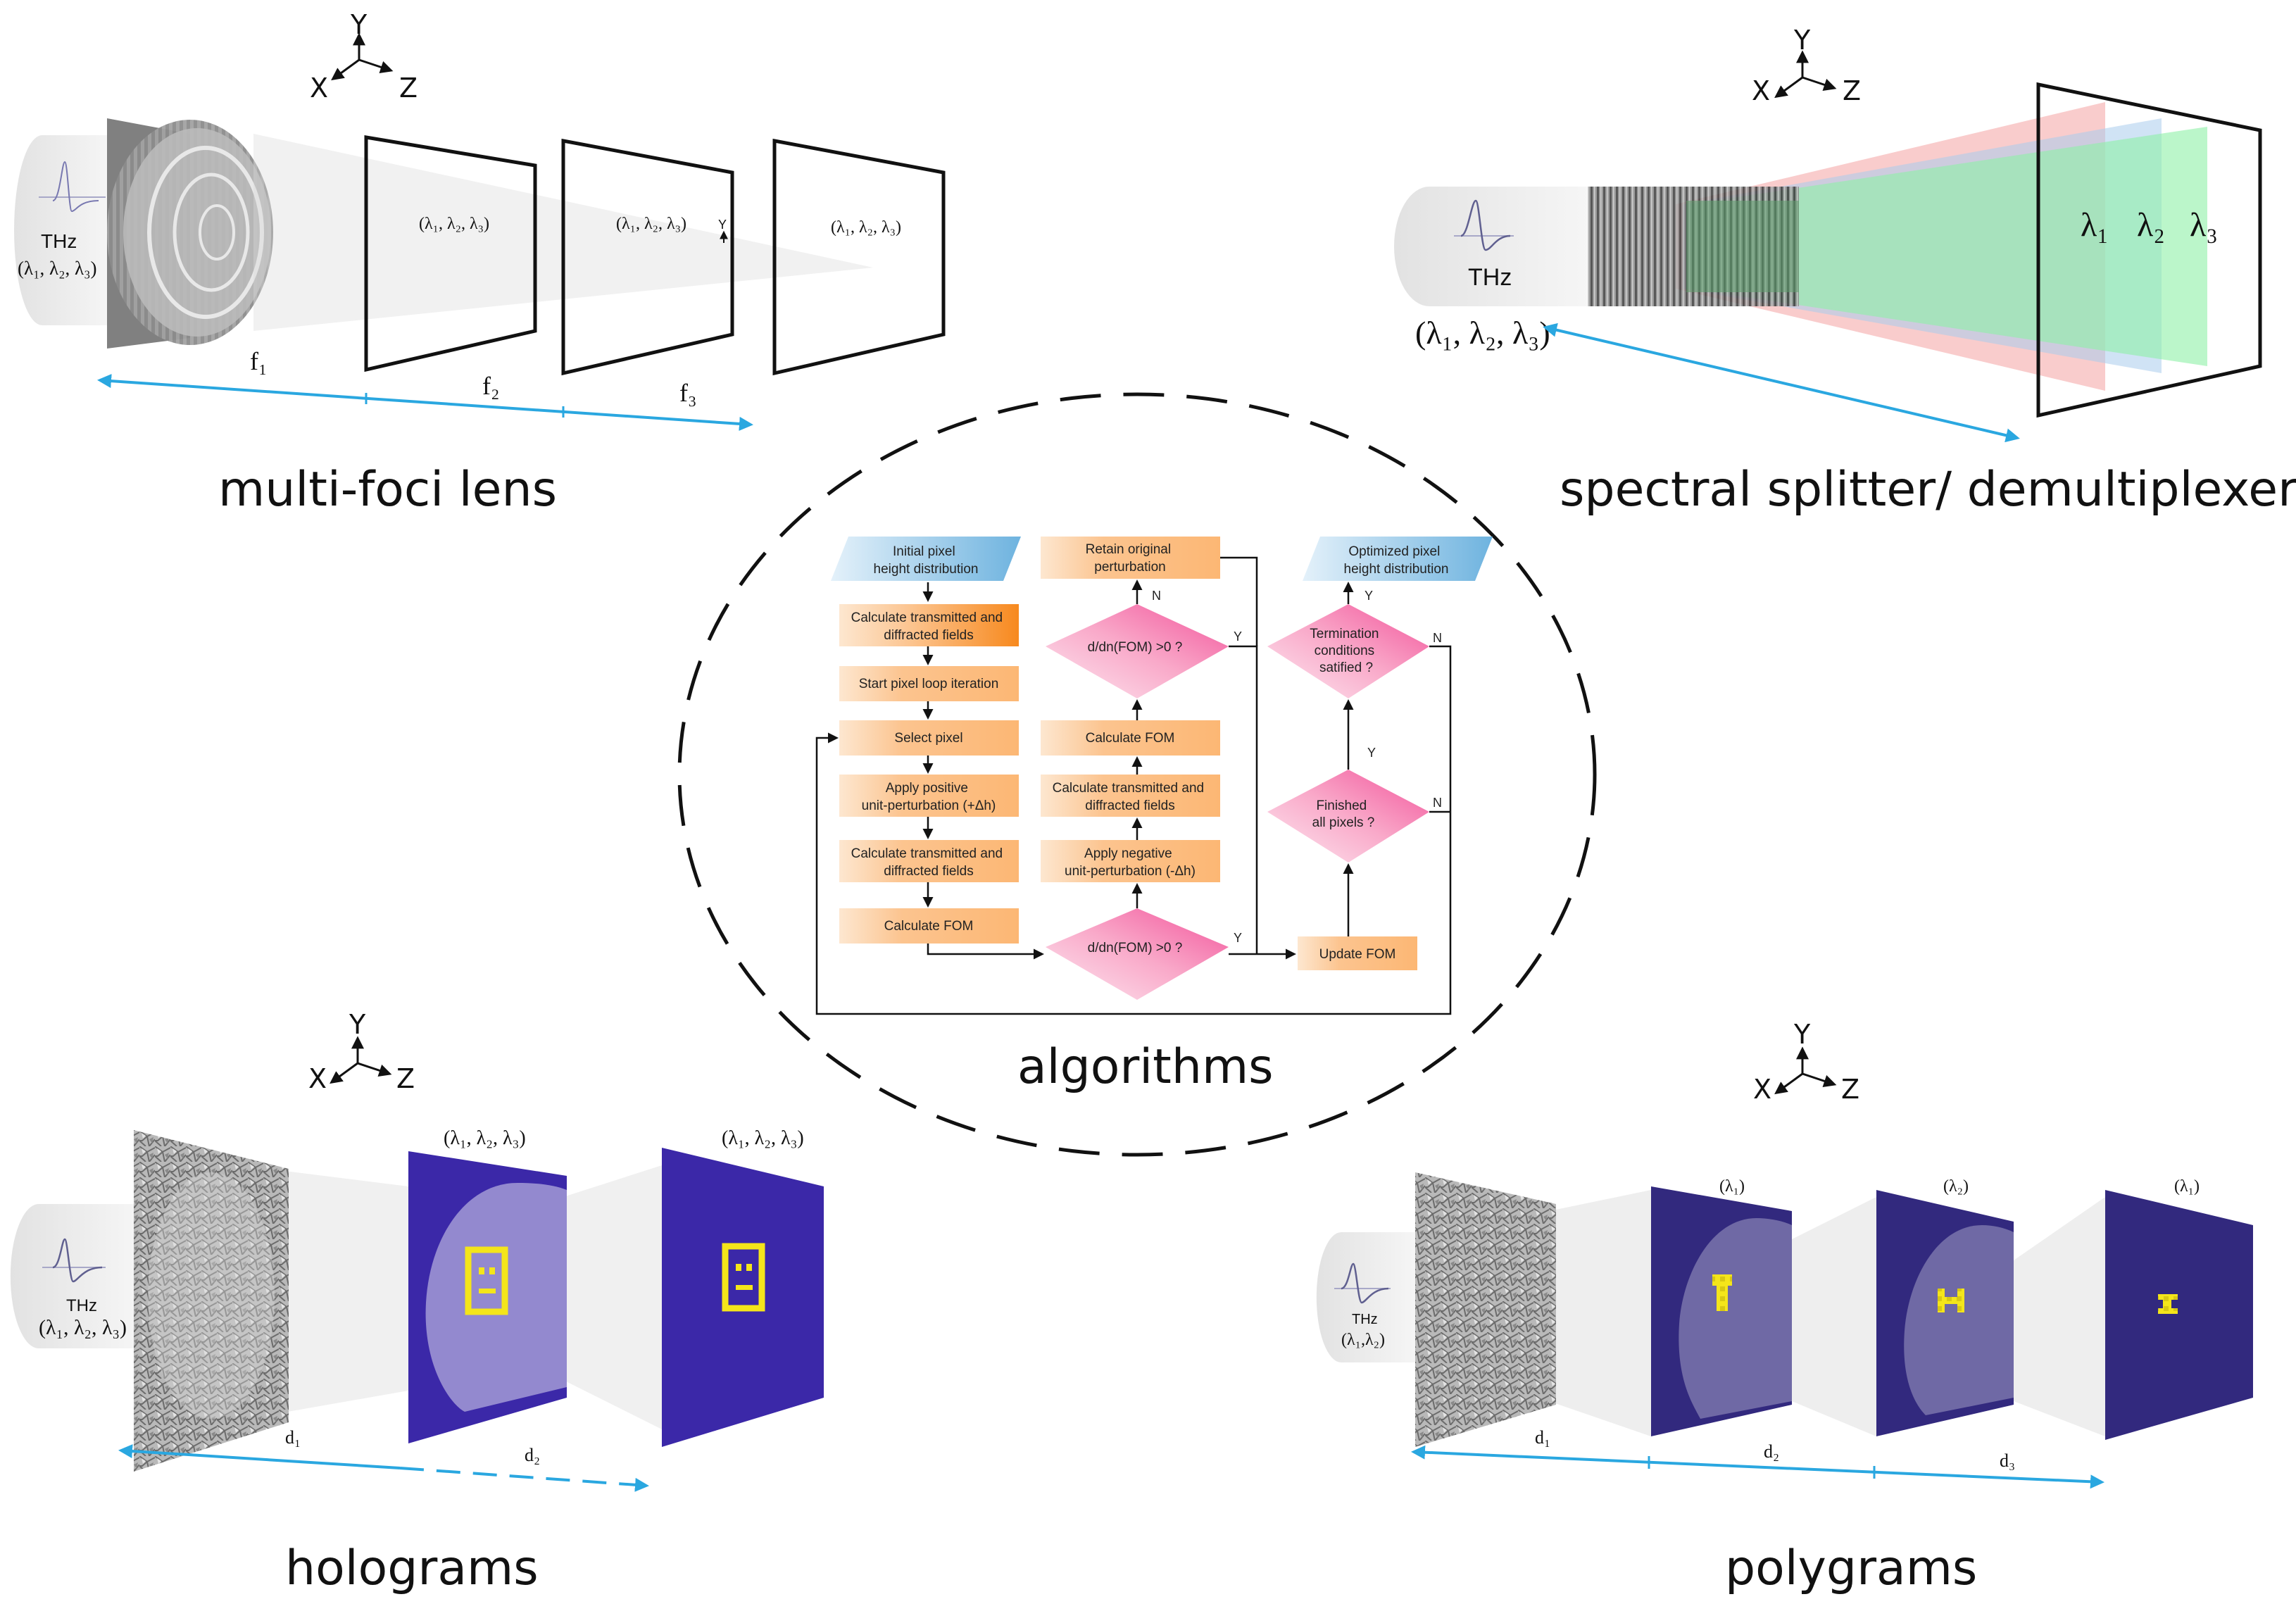 This screenshot has width=2296, height=1611. I want to click on hologram-surface, so click(211, 1301).